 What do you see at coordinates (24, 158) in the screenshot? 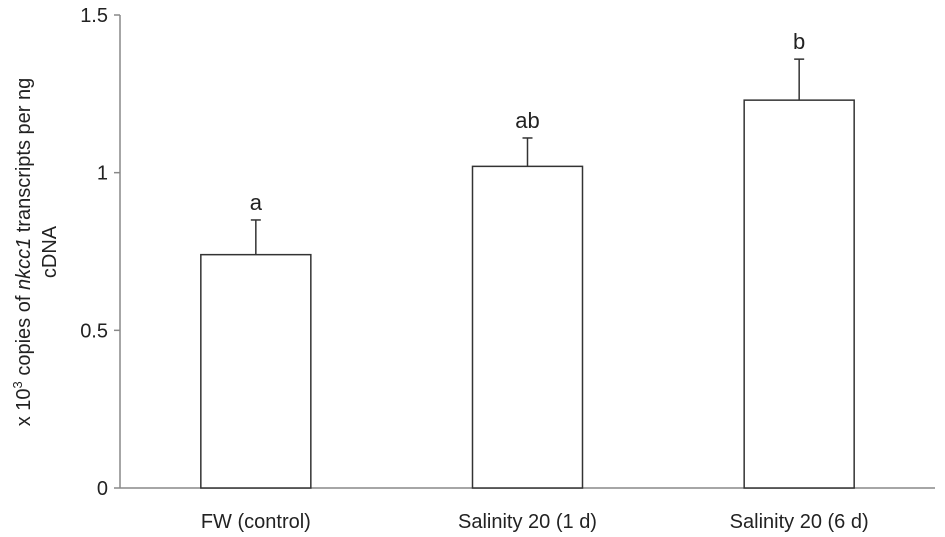
I see `y-axis-title-suffix: transcripts per ng` at bounding box center [24, 158].